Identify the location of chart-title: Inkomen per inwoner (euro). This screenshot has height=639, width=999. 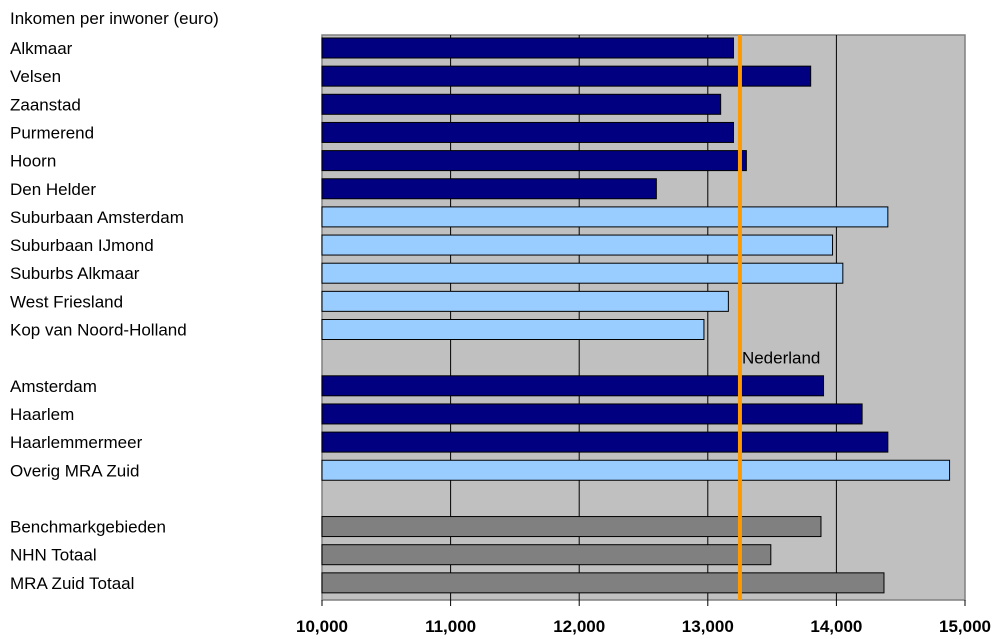
(114, 18).